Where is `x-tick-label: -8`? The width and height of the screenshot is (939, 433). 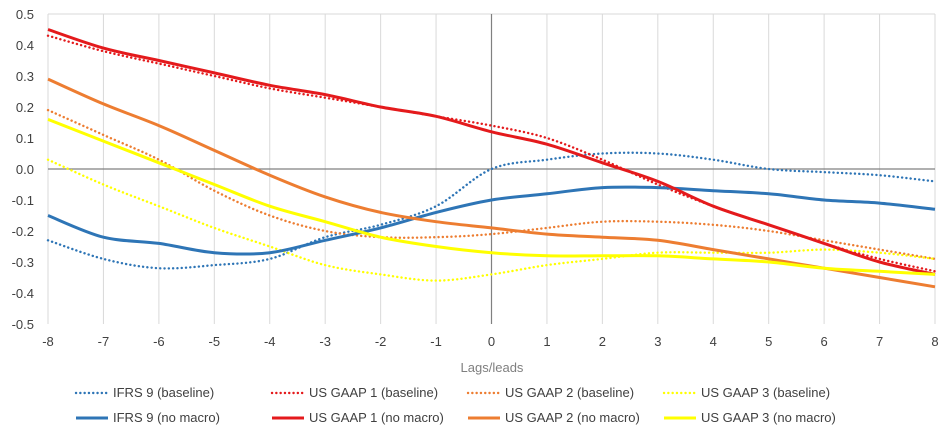 x-tick-label: -8 is located at coordinates (48, 341).